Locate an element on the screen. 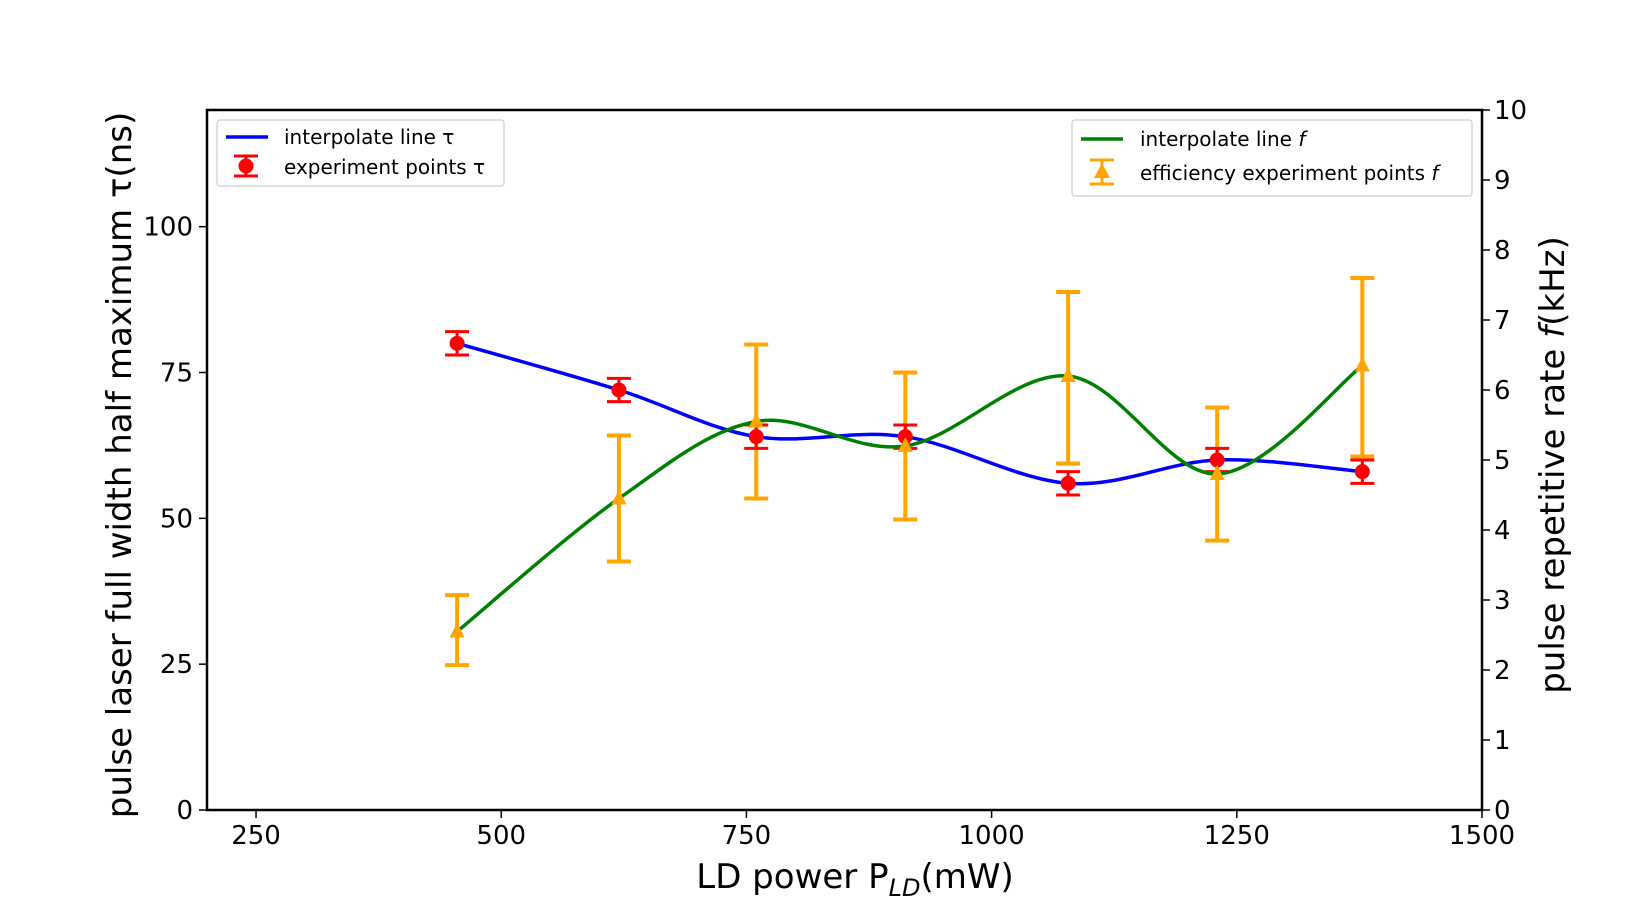 The height and width of the screenshot is (907, 1639). legend-blue-line-label: interpolate line τ is located at coordinates (369, 137).